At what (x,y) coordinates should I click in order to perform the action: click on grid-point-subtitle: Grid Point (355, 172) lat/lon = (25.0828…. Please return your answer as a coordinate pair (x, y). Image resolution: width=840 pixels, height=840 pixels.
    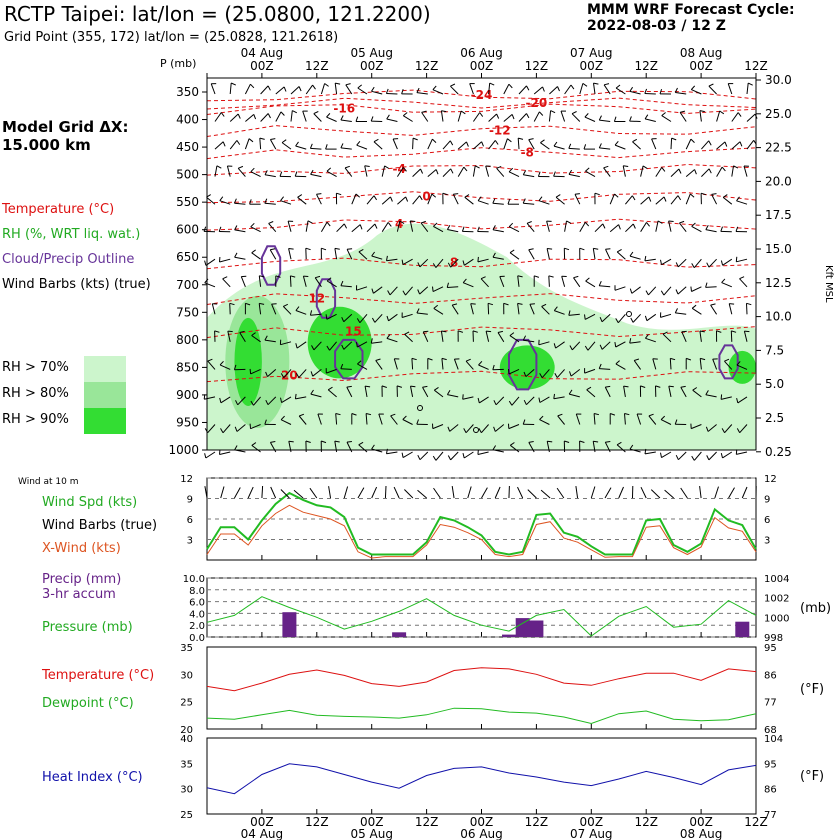
    Looking at the image, I should click on (171, 37).